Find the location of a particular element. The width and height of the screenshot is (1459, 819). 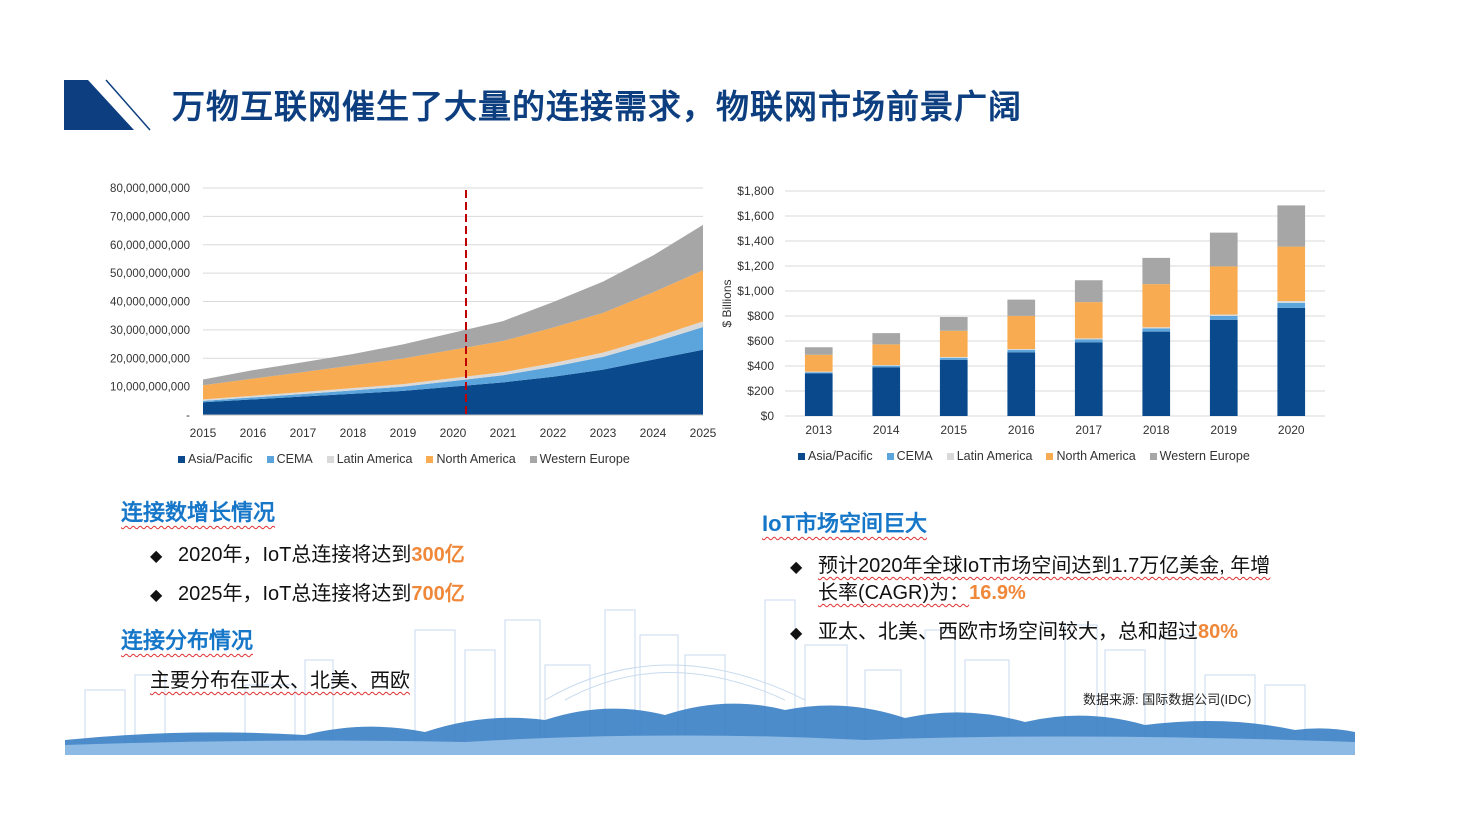

bullet-text: 预计2020年全球IoT市场空间达到1.7万亿美金, 年增 is located at coordinates (1044, 566).